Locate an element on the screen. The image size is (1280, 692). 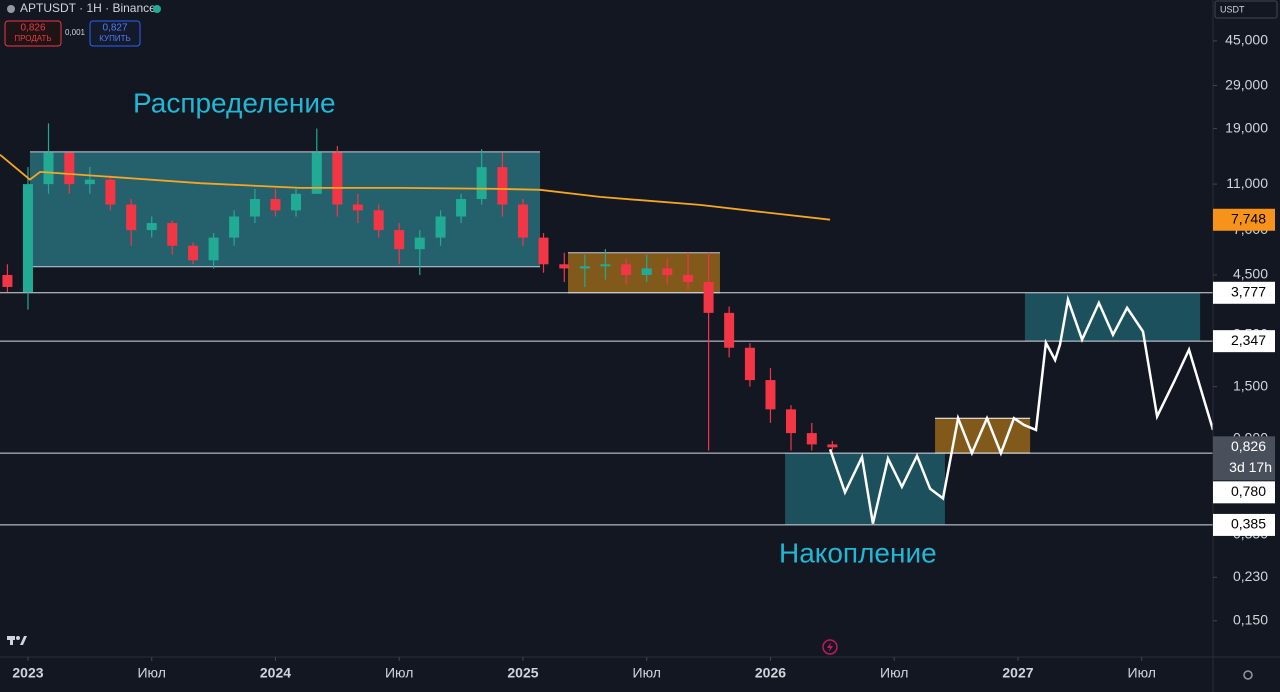
status-dot is located at coordinates (157, 9).